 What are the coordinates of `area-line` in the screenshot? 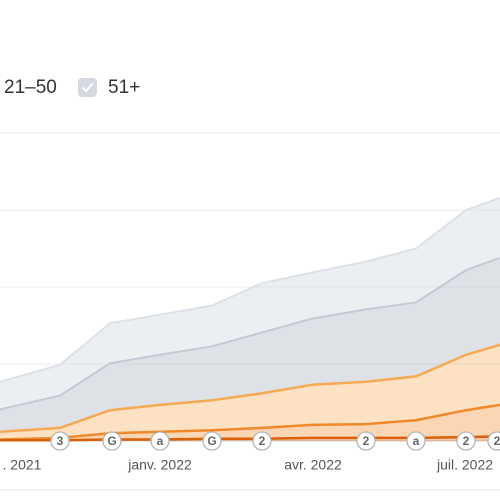 It's located at (250, 422).